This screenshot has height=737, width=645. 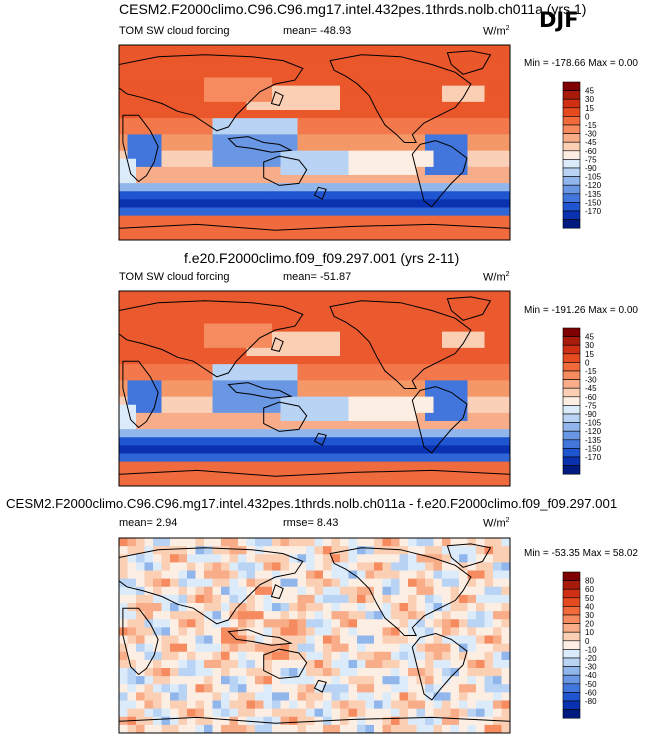 I want to click on panel2-minmax: Min = -191.26 Max = 0.00, so click(x=581, y=310).